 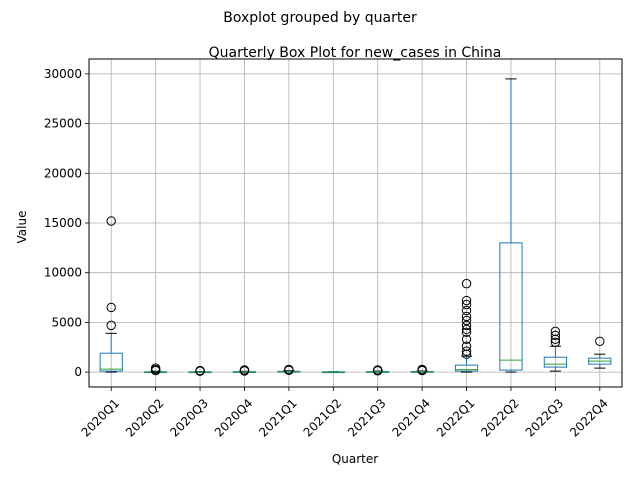 I want to click on y-tick-label: 20000, so click(x=63, y=173).